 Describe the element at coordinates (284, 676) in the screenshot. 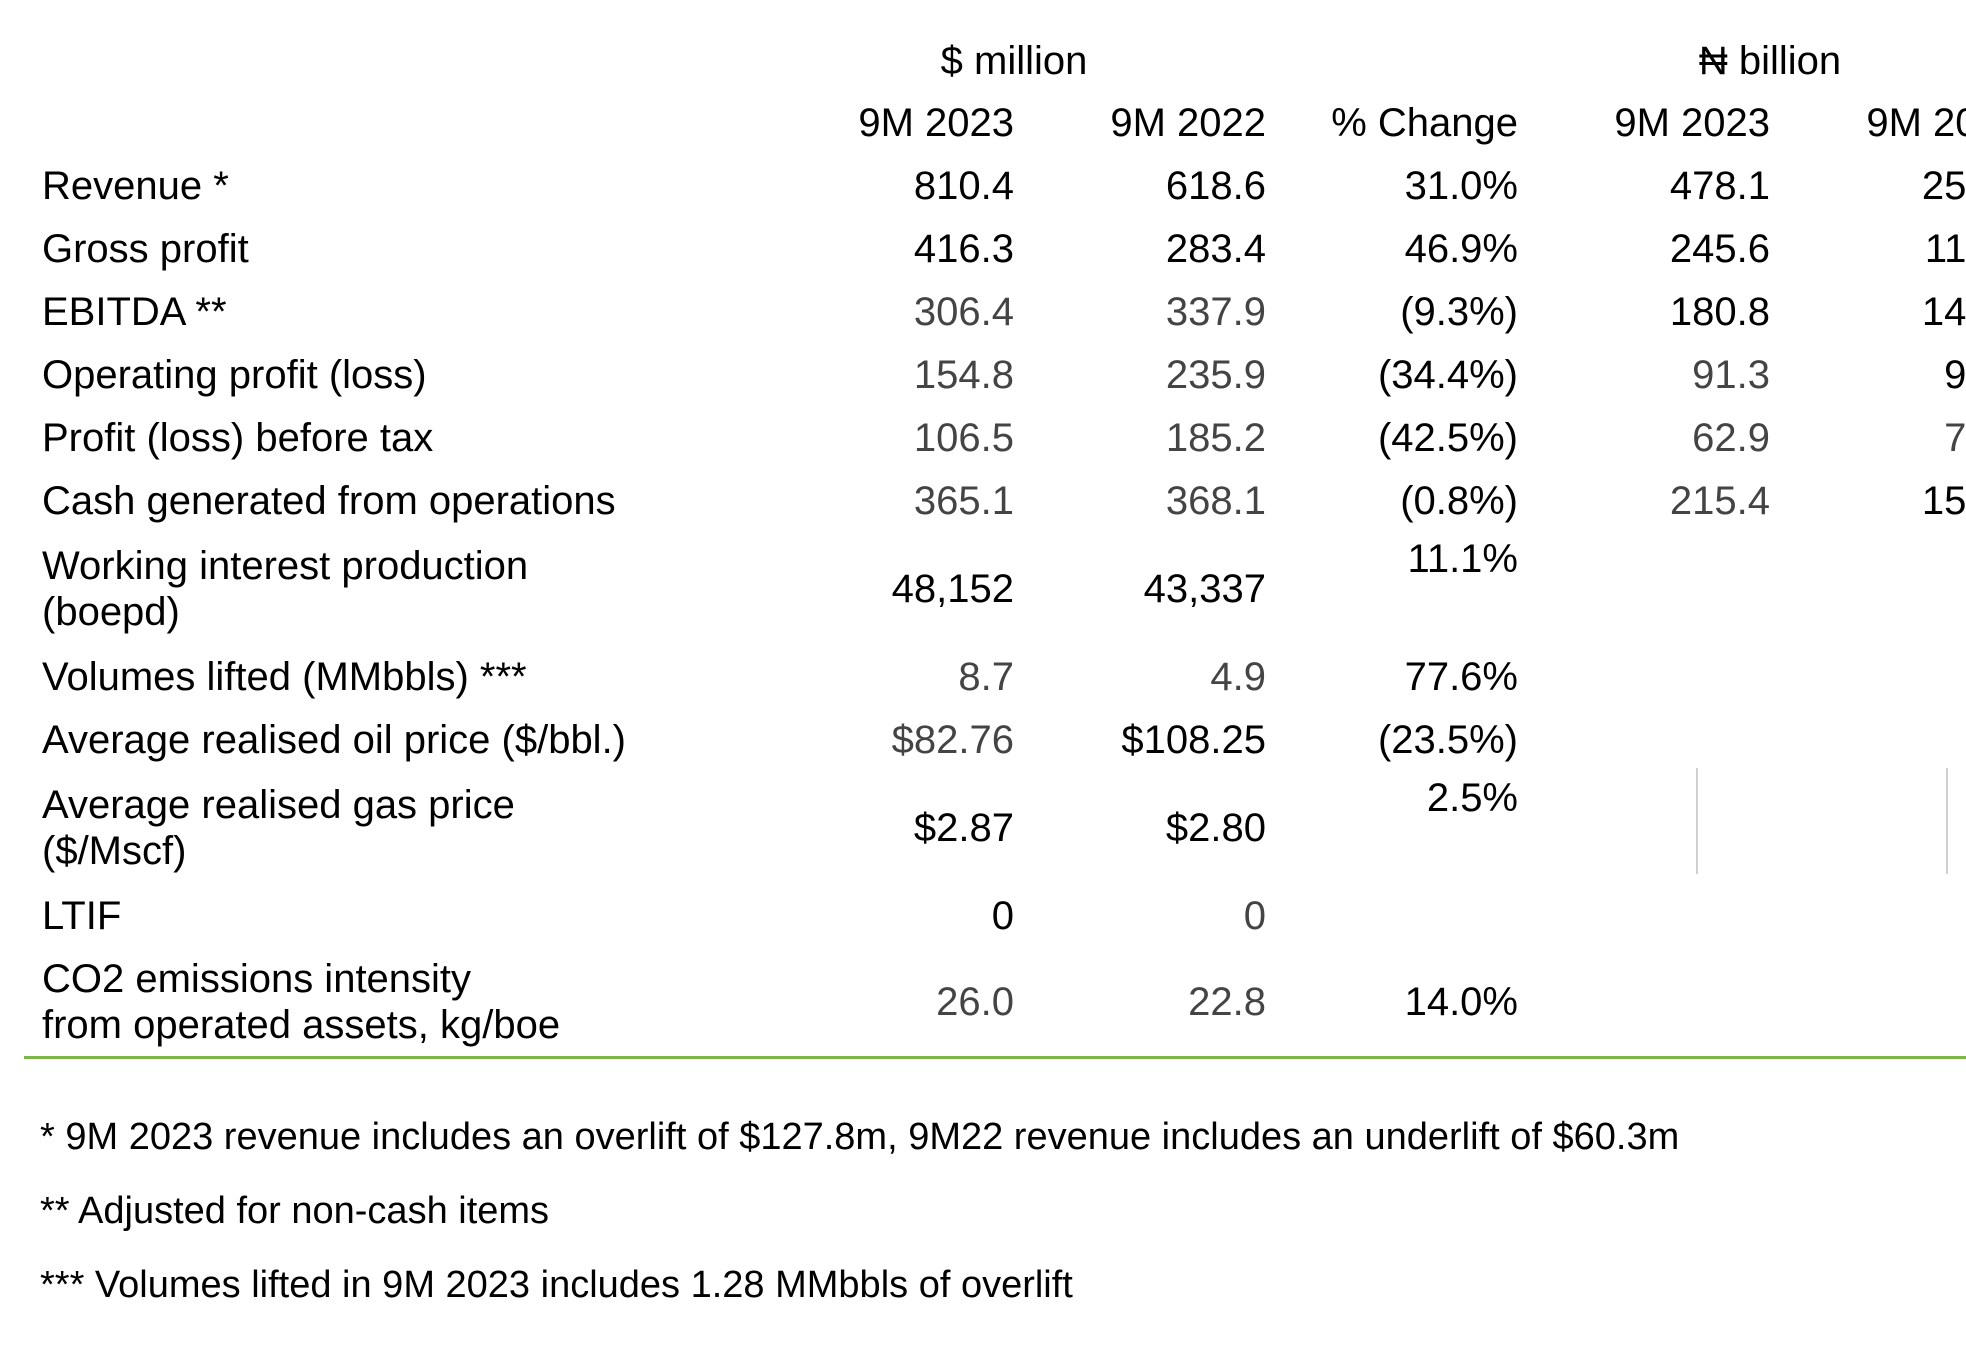

I see `row-label: Volumes lifted (MMbbls) ***` at that location.